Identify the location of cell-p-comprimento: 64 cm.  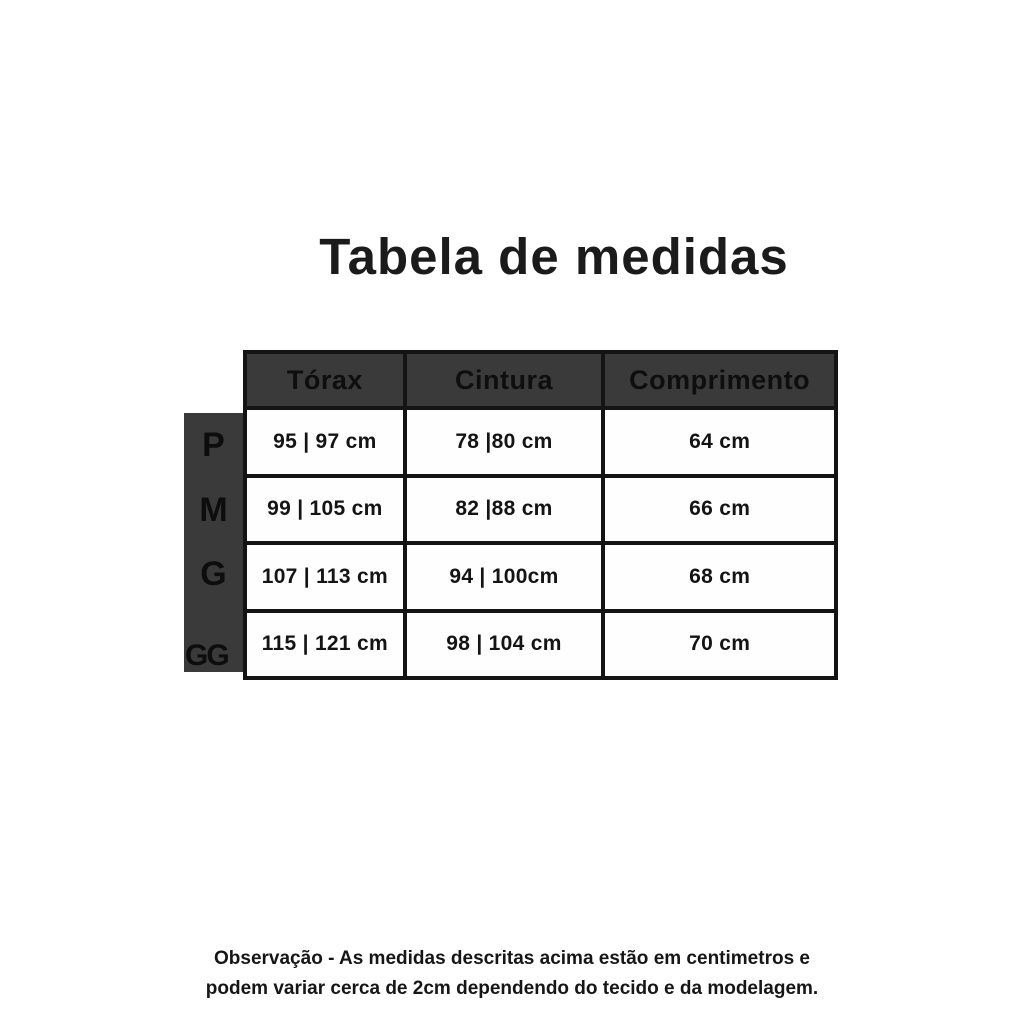
(719, 442).